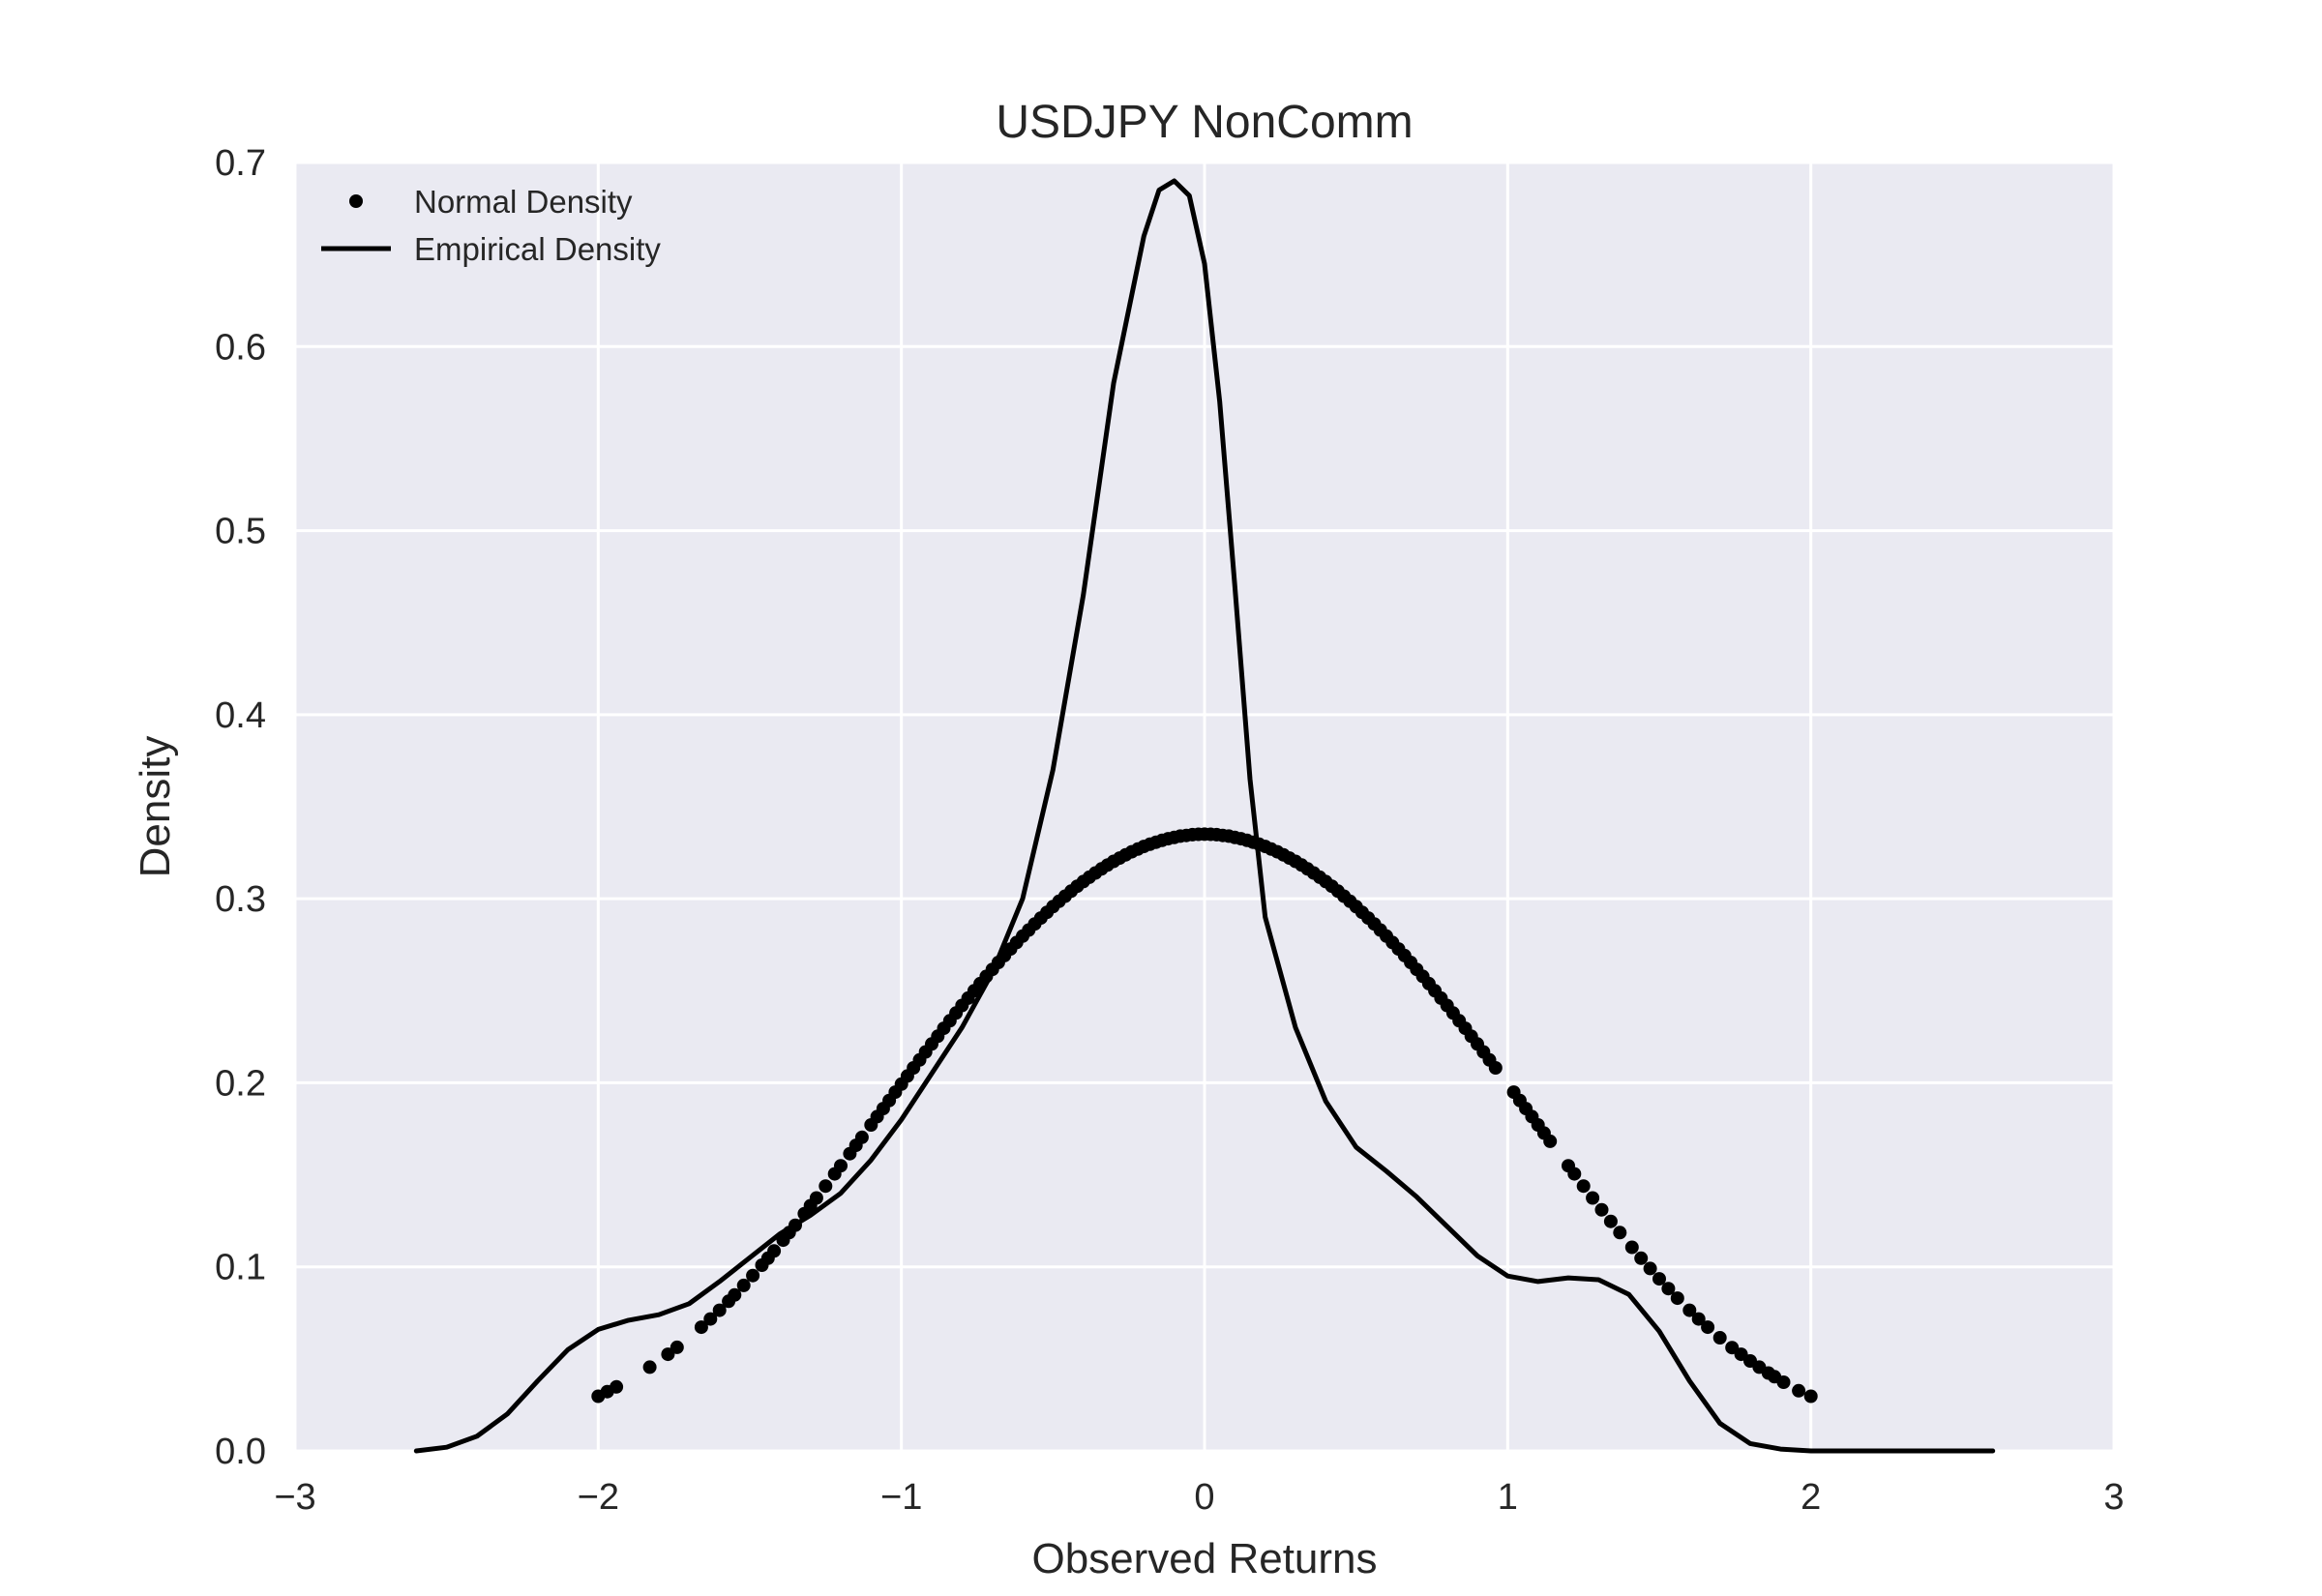  Describe the element at coordinates (1204, 122) in the screenshot. I see `chart-title: USDJPY NonComm` at that location.